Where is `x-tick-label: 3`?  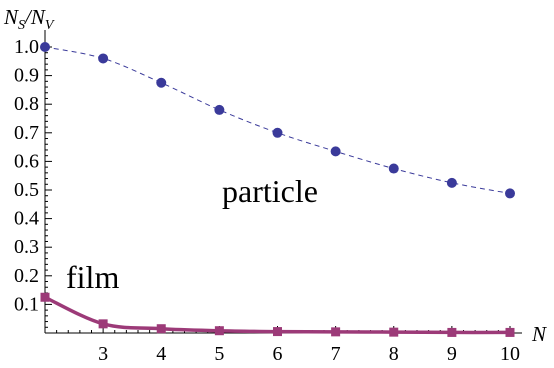
x-tick-label: 3 is located at coordinates (103, 354).